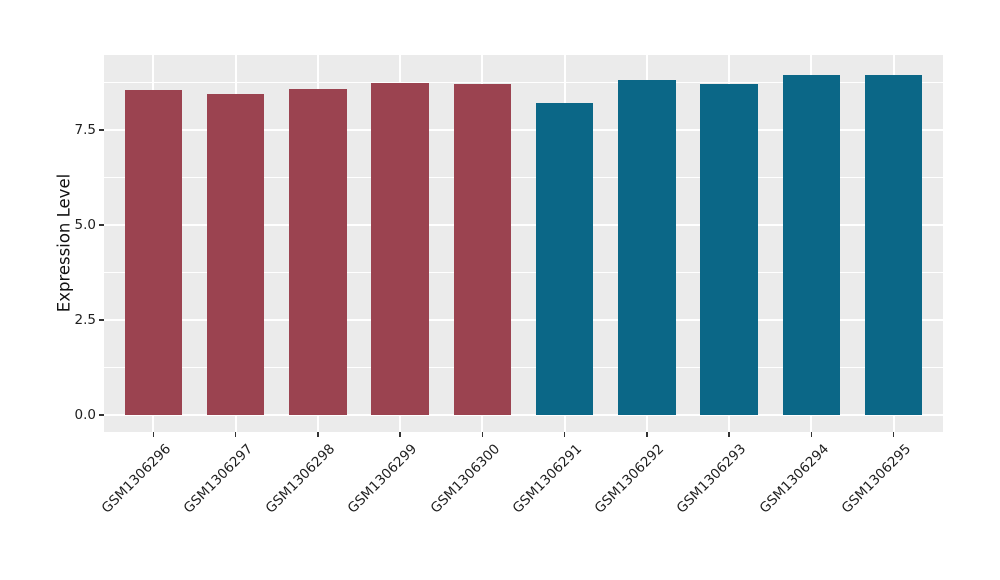 This screenshot has width=1000, height=580. Describe the element at coordinates (136, 479) in the screenshot. I see `x-tick-label: GSM1306296` at that location.